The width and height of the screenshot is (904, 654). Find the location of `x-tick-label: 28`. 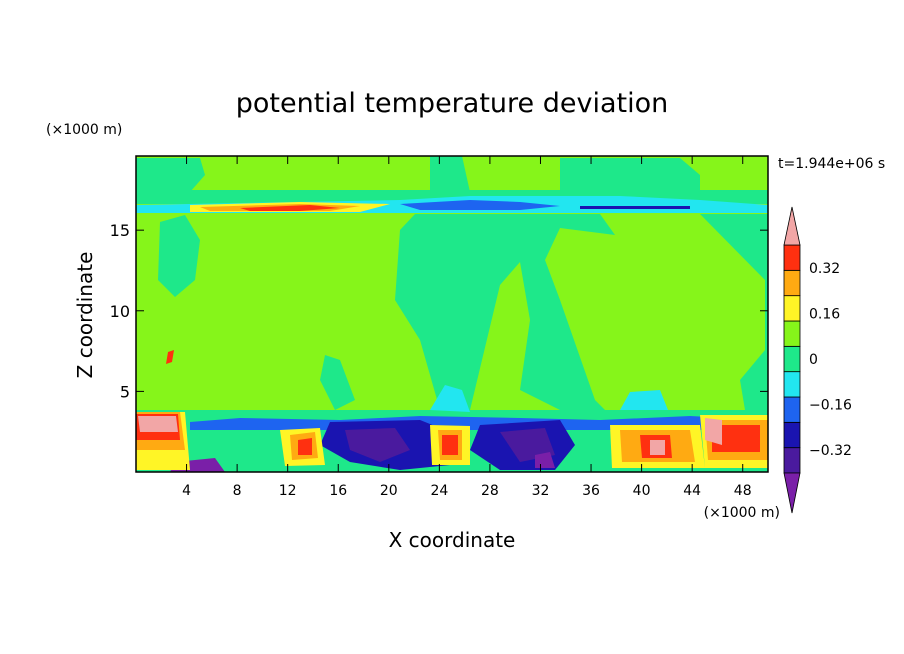

x-tick-label: 28 is located at coordinates (490, 491).